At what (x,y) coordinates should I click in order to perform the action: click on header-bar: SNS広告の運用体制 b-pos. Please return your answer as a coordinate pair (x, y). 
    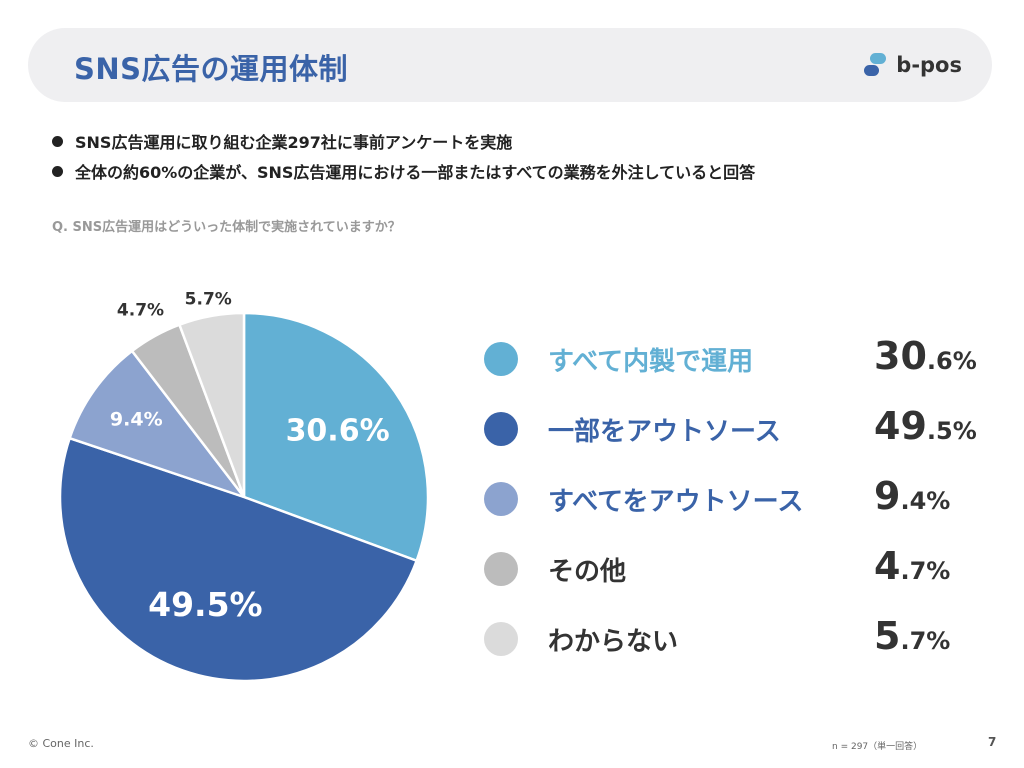
    Looking at the image, I should click on (510, 65).